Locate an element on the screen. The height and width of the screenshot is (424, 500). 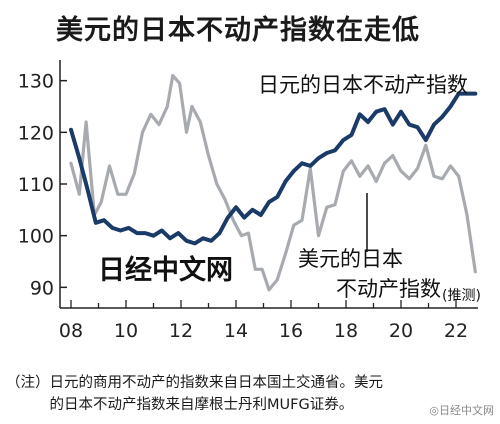
y-tick-label: 120 is located at coordinates (36, 133).